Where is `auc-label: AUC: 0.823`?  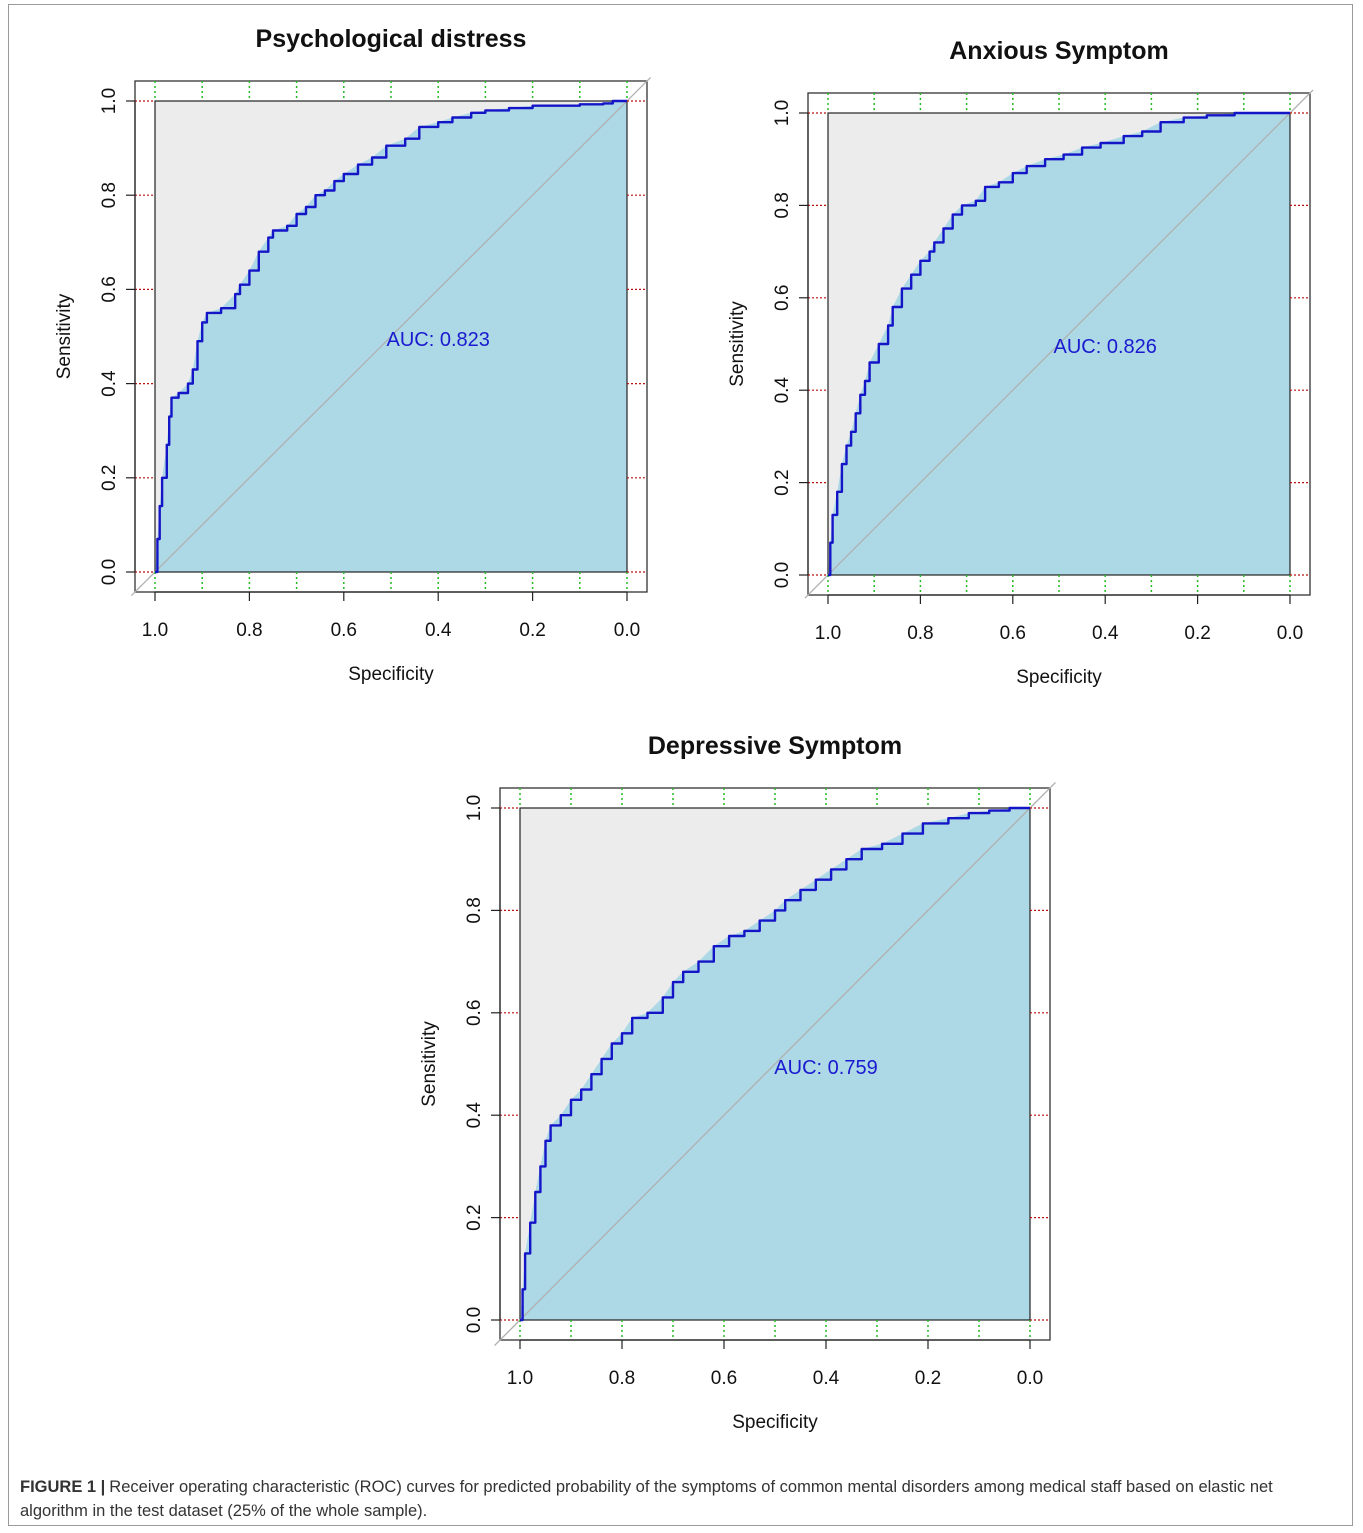
auc-label: AUC: 0.823 is located at coordinates (438, 340).